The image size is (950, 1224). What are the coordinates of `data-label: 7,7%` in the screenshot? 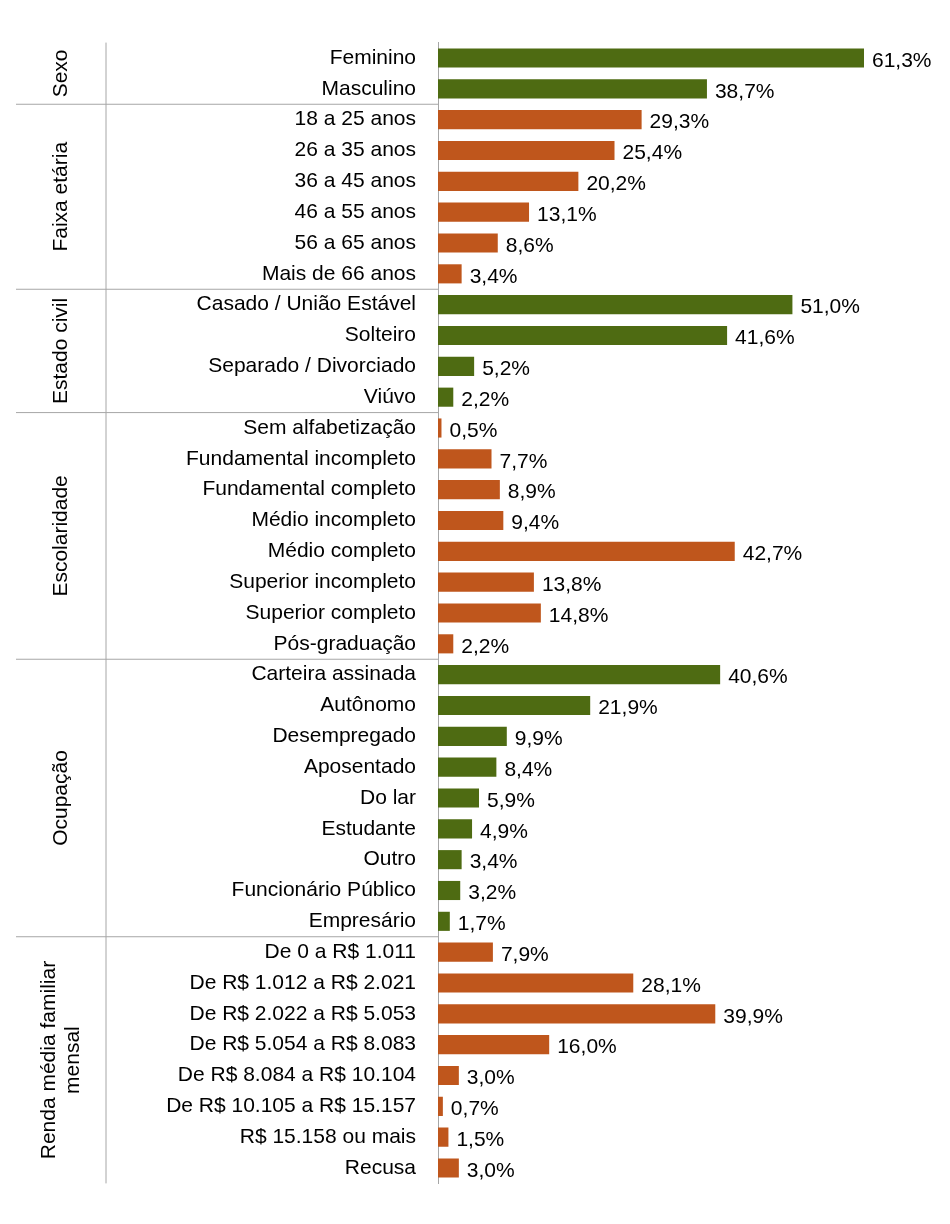 It's located at (523, 460).